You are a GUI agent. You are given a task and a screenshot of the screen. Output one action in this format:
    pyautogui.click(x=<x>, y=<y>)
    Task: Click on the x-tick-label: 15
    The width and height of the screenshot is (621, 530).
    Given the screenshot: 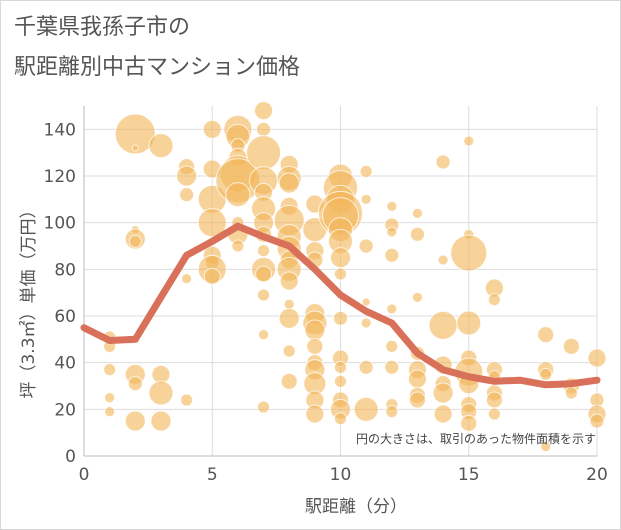 What is the action you would take?
    pyautogui.click(x=469, y=475)
    